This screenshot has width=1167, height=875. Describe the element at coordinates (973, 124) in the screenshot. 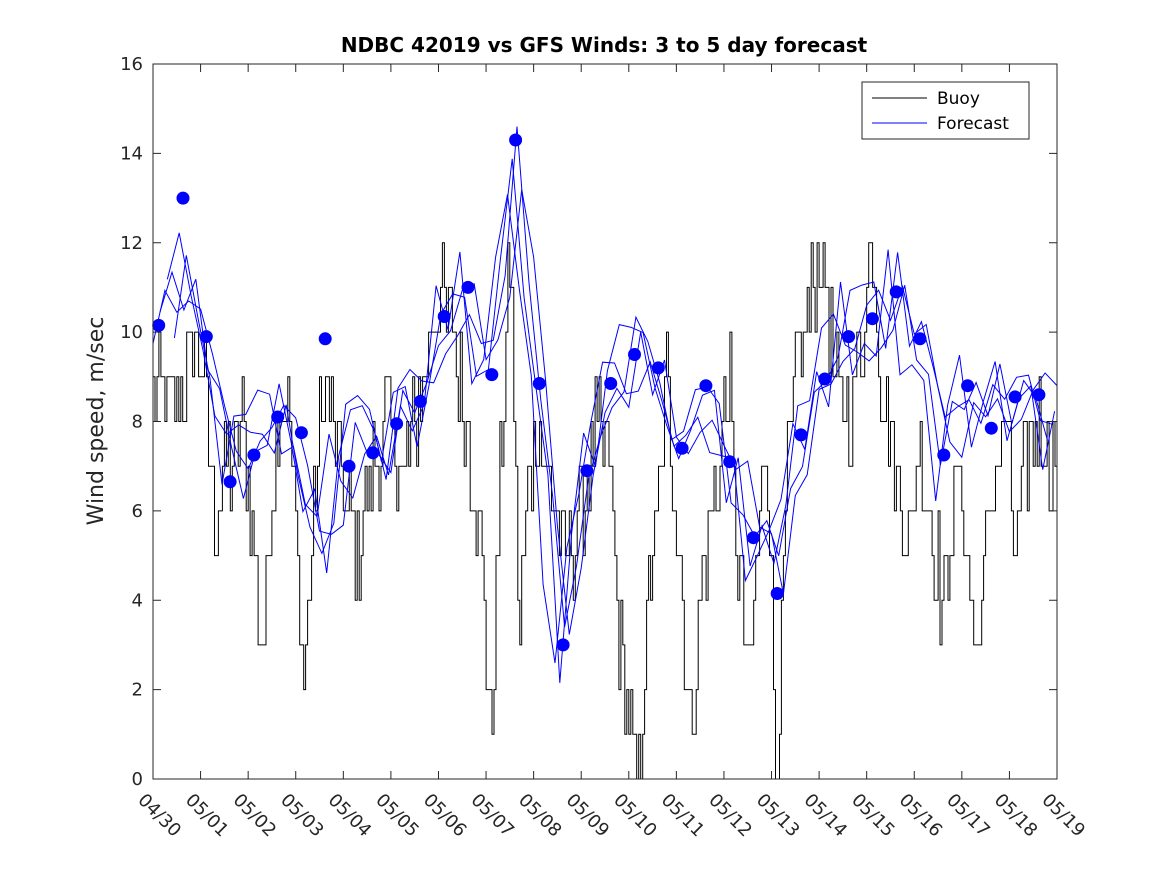

I see `legend-label-2: Forecast` at that location.